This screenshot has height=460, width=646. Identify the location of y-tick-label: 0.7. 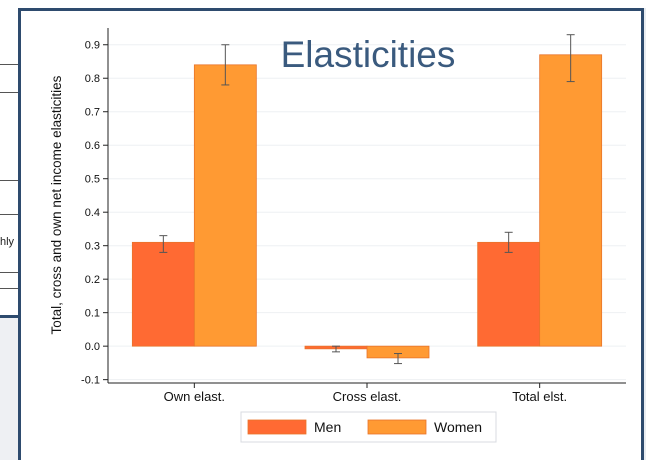
(92, 113).